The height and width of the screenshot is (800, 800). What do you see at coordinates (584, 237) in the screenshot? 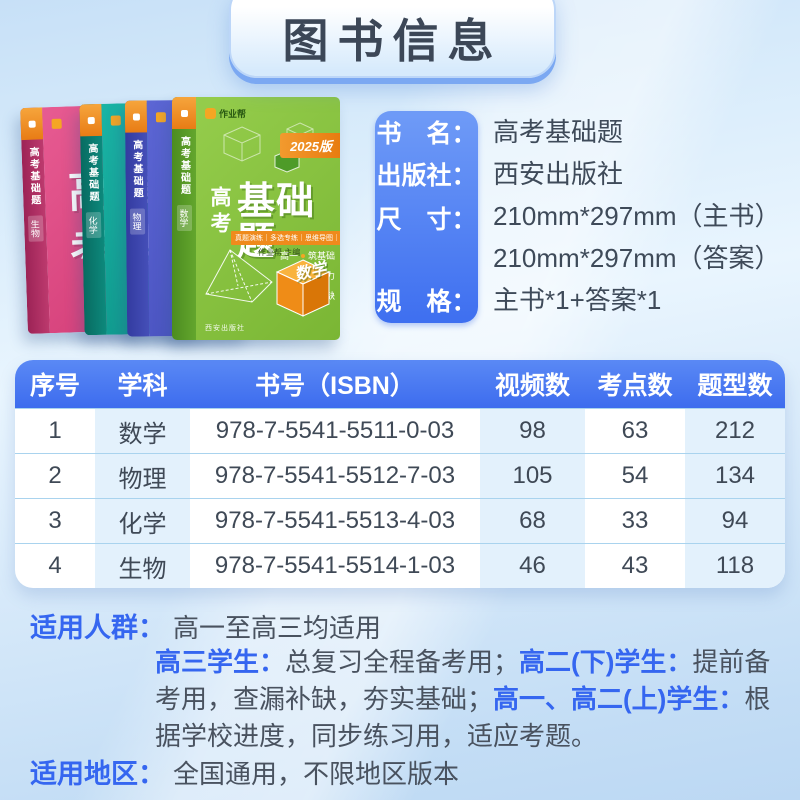
I see `info-row-size: 尺 寸： 210mm*297mm（主书） 210mm*297mm（答案）` at bounding box center [584, 237].